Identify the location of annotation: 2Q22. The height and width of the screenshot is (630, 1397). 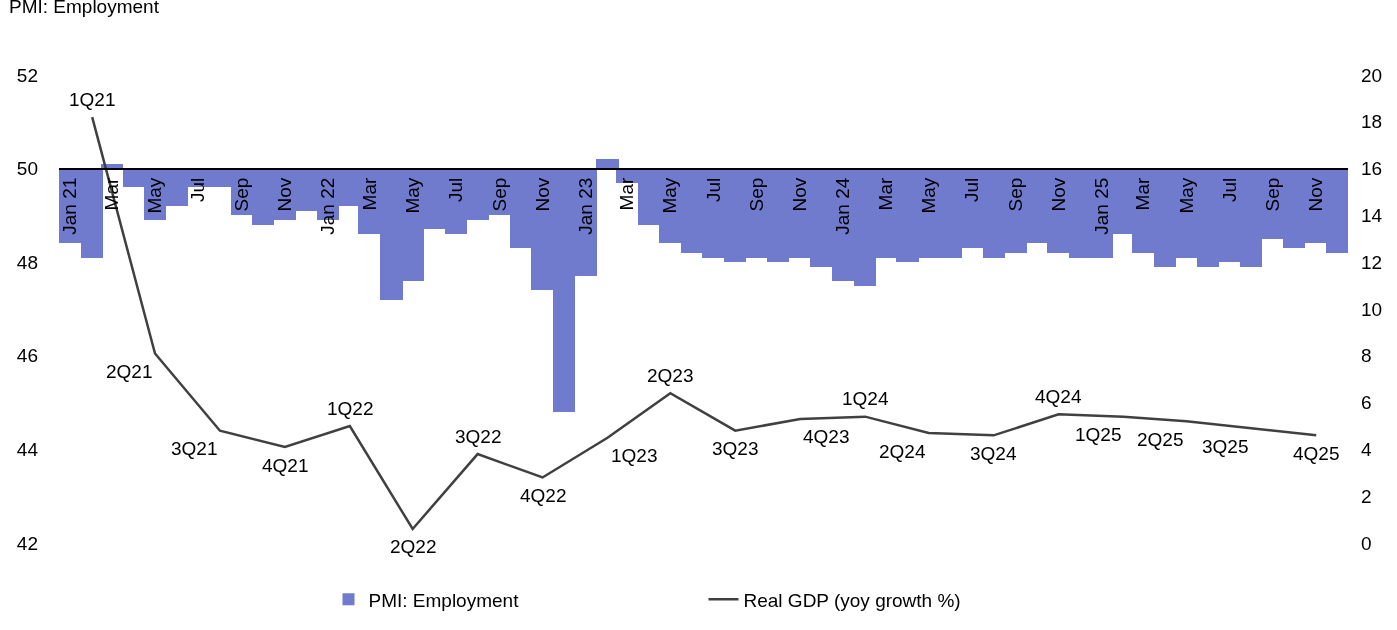
(413, 546).